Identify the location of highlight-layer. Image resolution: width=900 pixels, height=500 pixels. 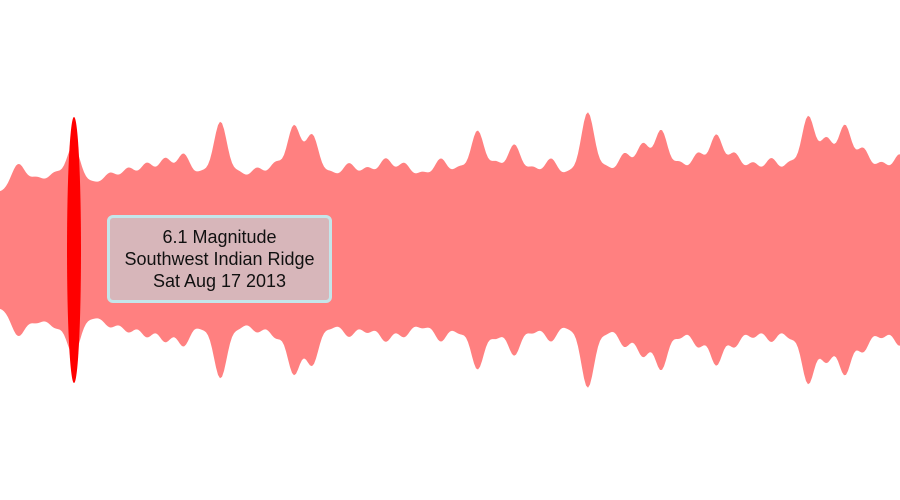
(74, 250).